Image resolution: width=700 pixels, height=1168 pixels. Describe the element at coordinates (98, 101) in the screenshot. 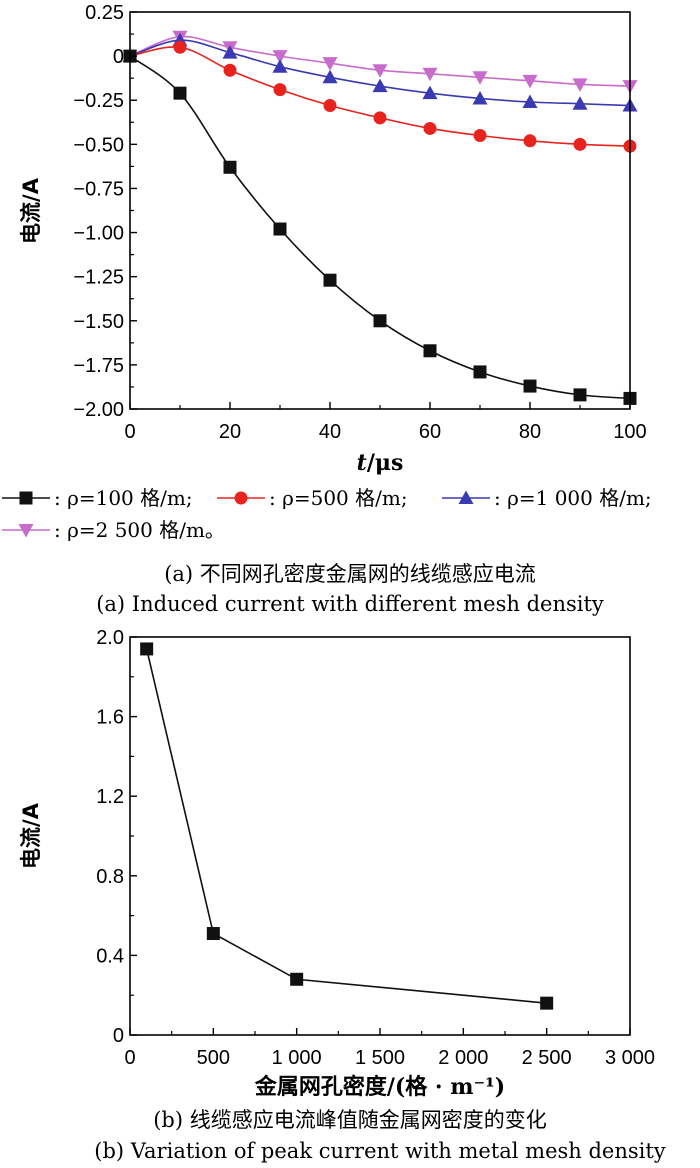

I see `chart-a-ytick-label: −0.25` at that location.